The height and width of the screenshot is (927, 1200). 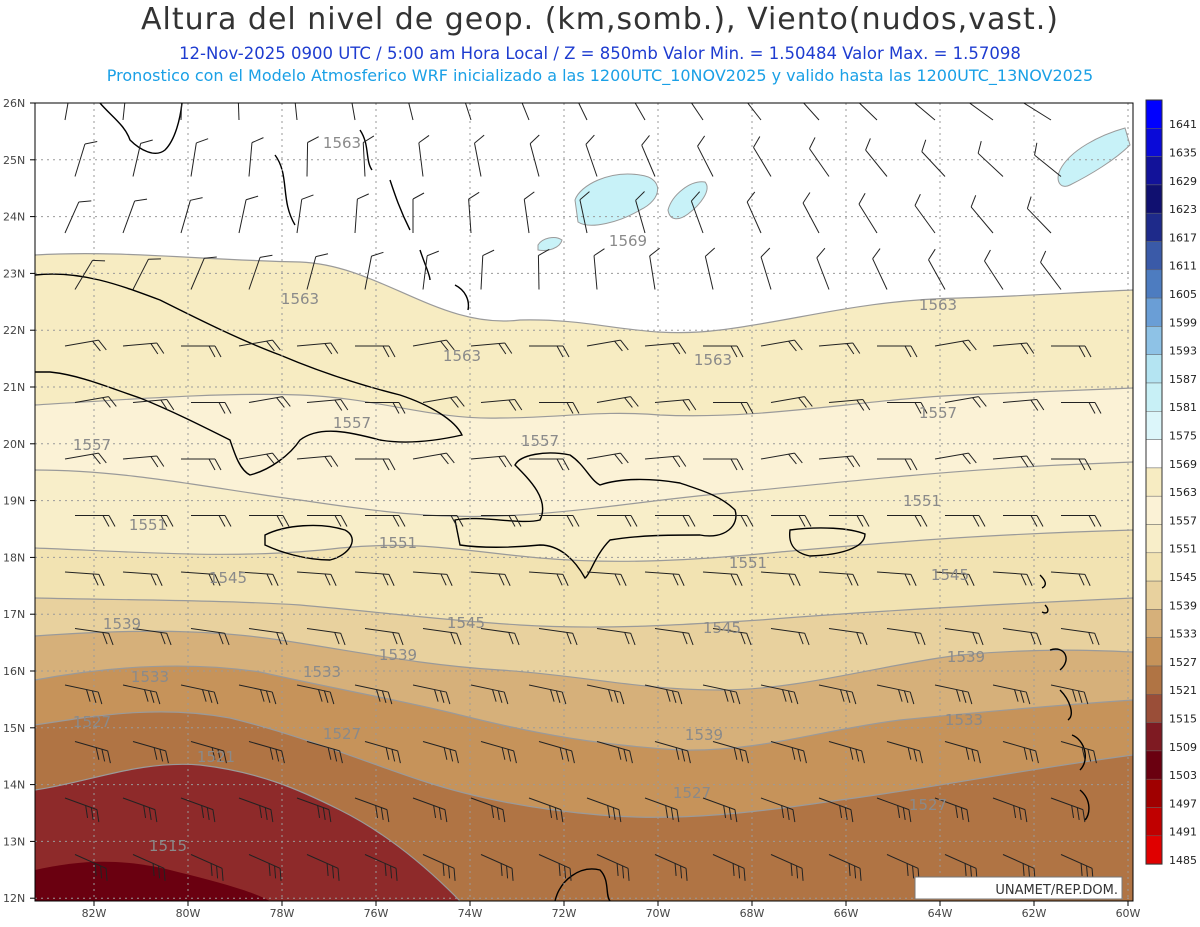 What do you see at coordinates (1183, 237) in the screenshot?
I see `colorbar-label: 1617` at bounding box center [1183, 237].